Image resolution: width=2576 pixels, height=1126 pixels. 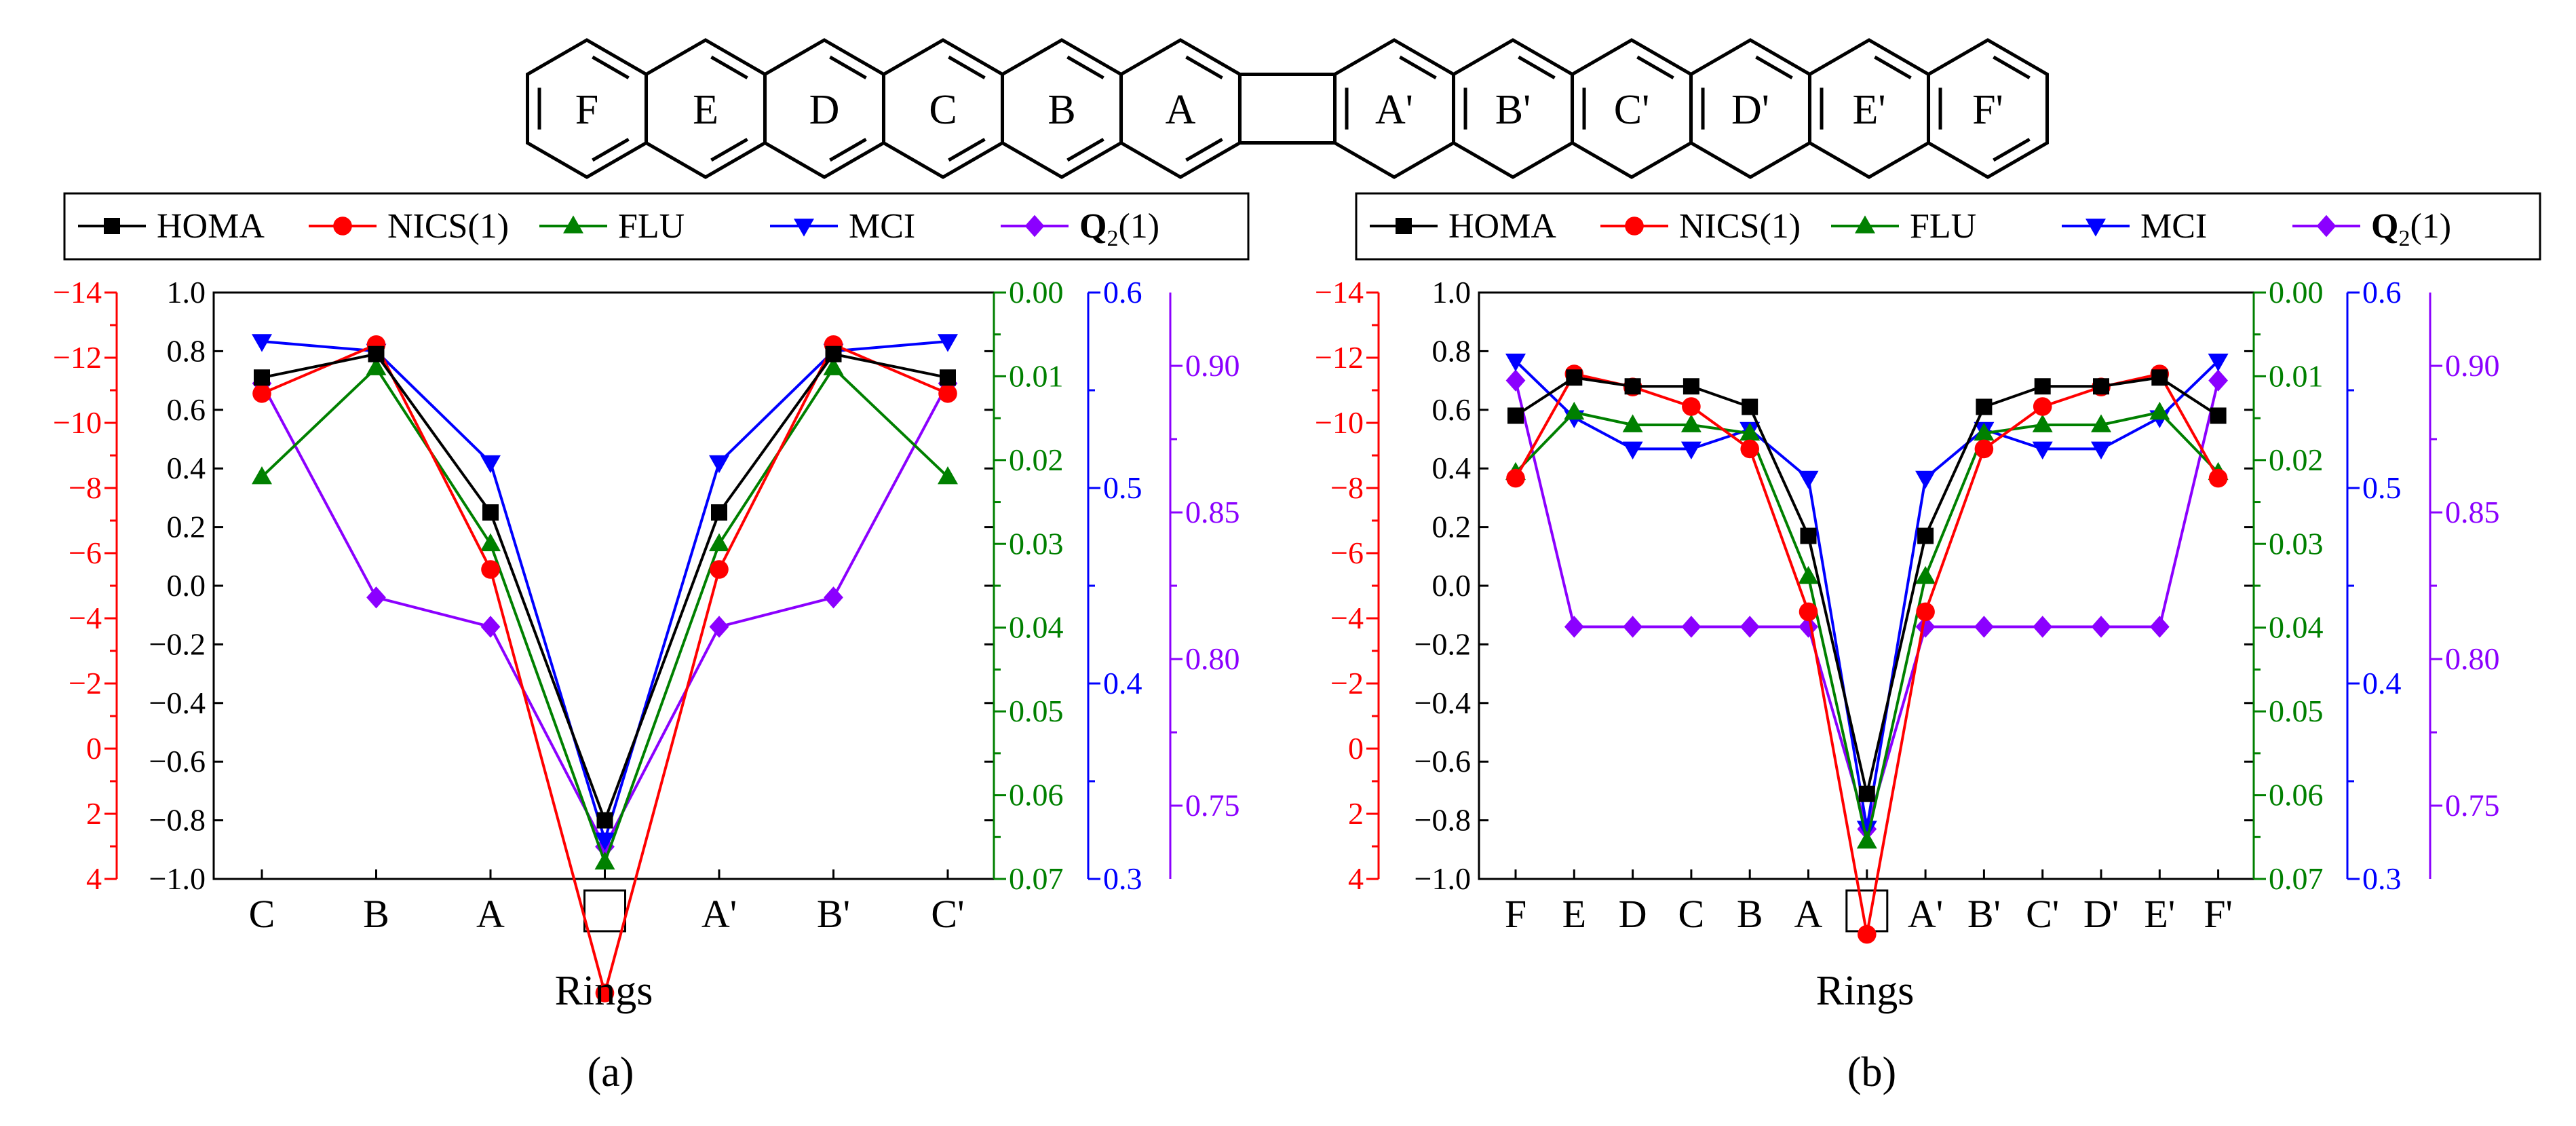 What do you see at coordinates (1122, 683) in the screenshot?
I see `axis-tick-label: 0.4` at bounding box center [1122, 683].